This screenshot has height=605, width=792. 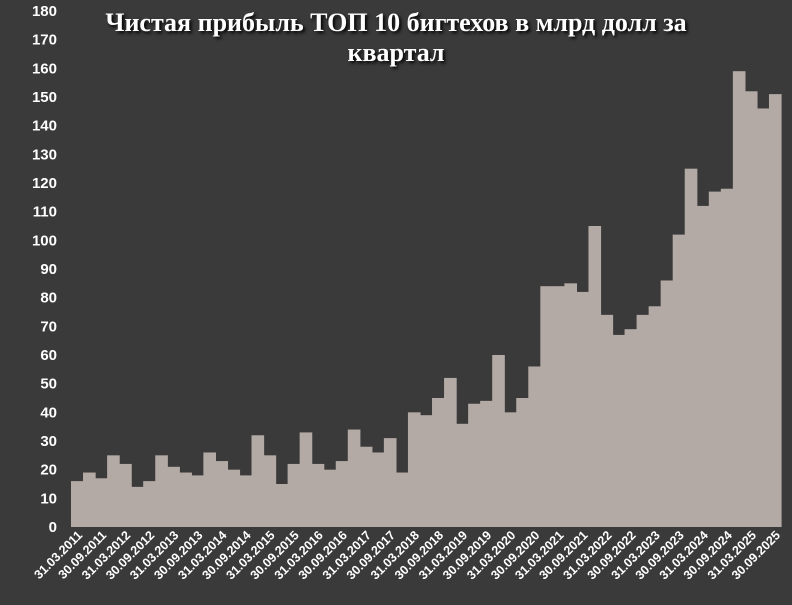 I want to click on y-tick-label: 60, so click(x=48, y=355).